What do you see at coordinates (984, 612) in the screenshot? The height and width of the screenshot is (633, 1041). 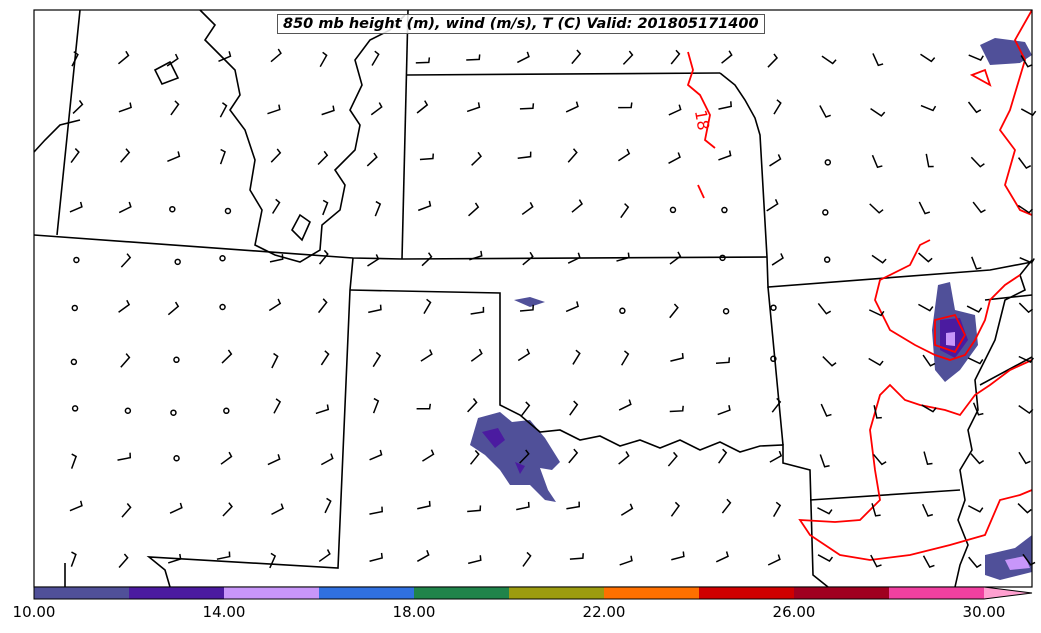 I see `colorbar-tick-label: 30.00` at bounding box center [984, 612].